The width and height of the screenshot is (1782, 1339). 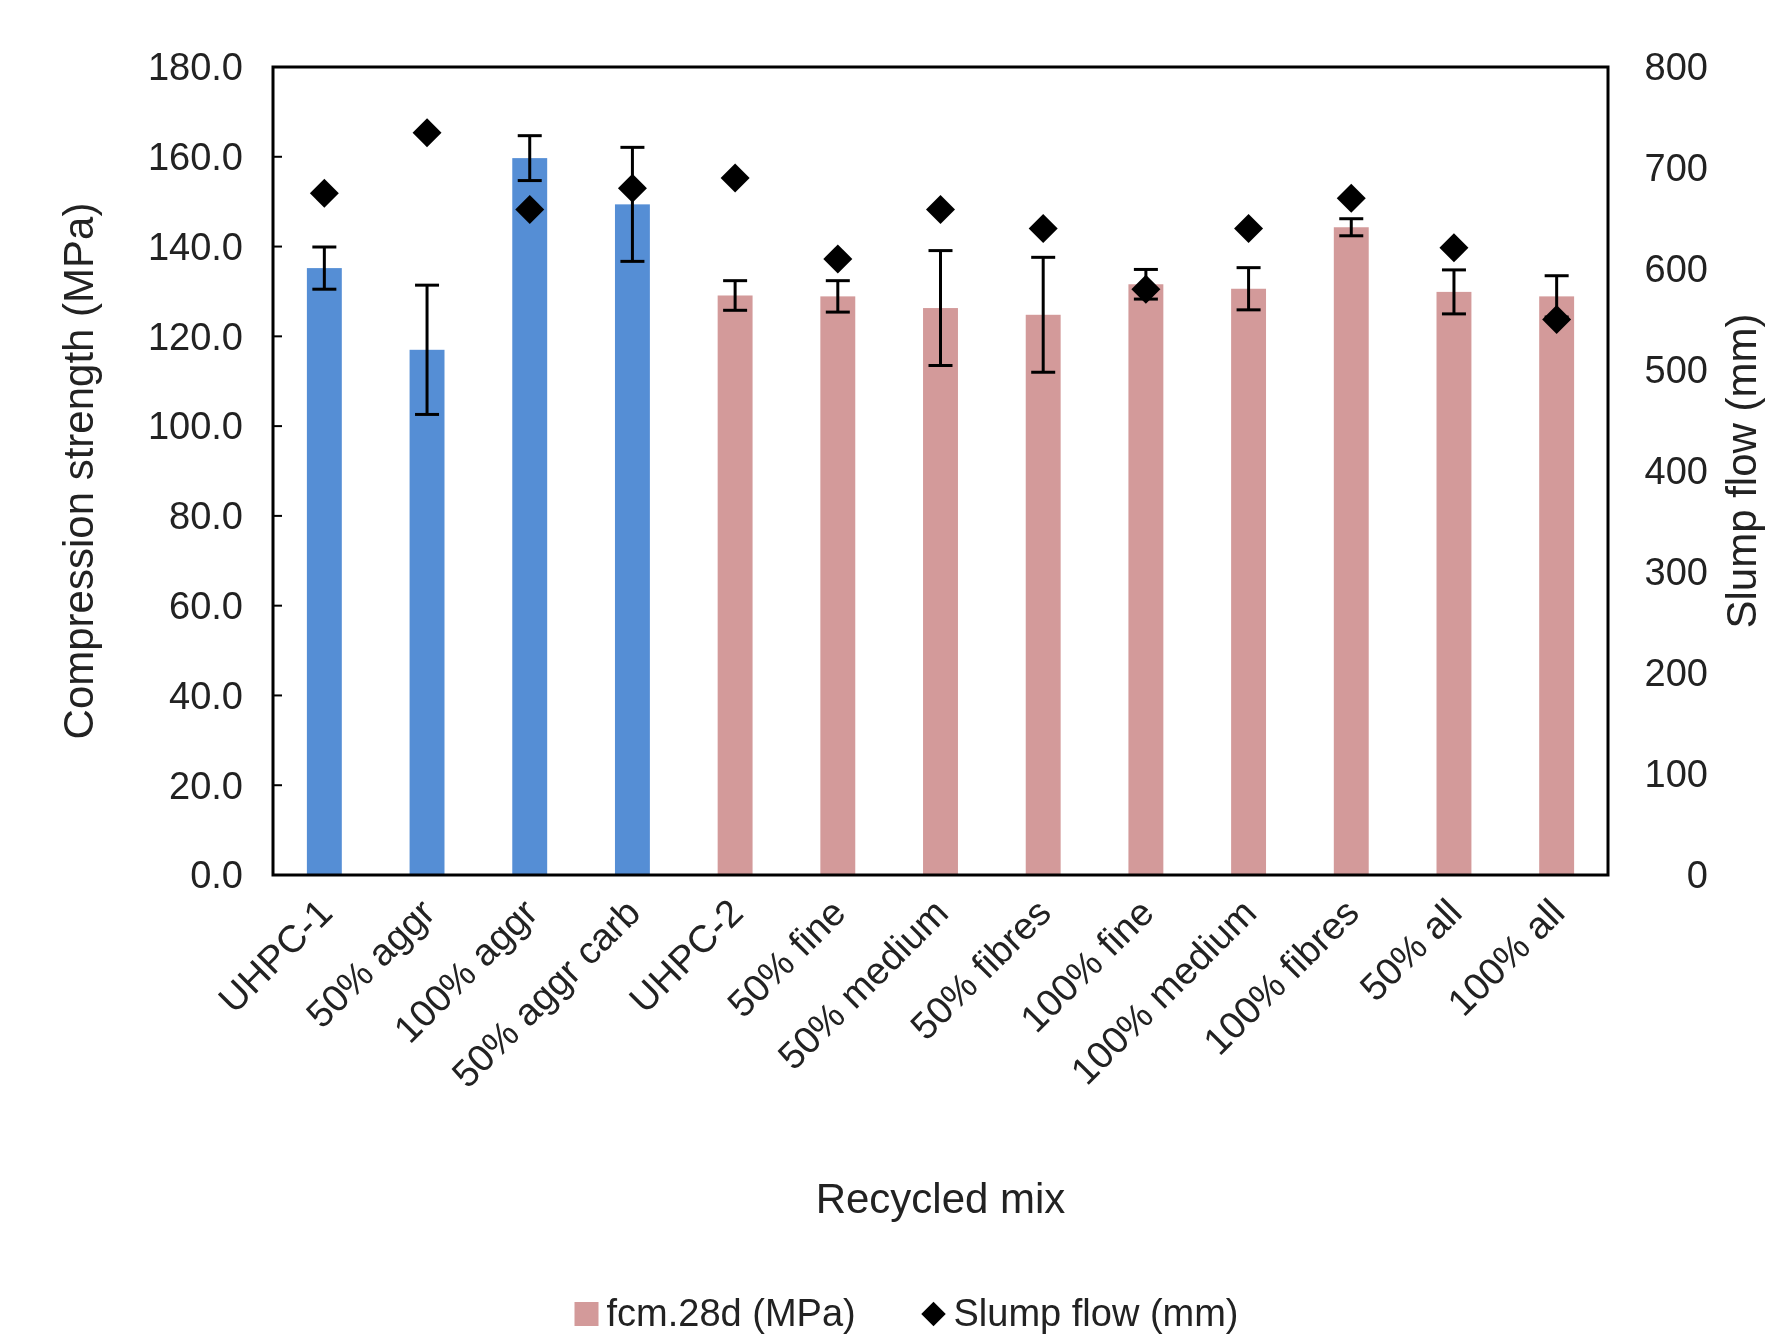 I want to click on y-tick-label: 180.0, so click(x=195, y=67).